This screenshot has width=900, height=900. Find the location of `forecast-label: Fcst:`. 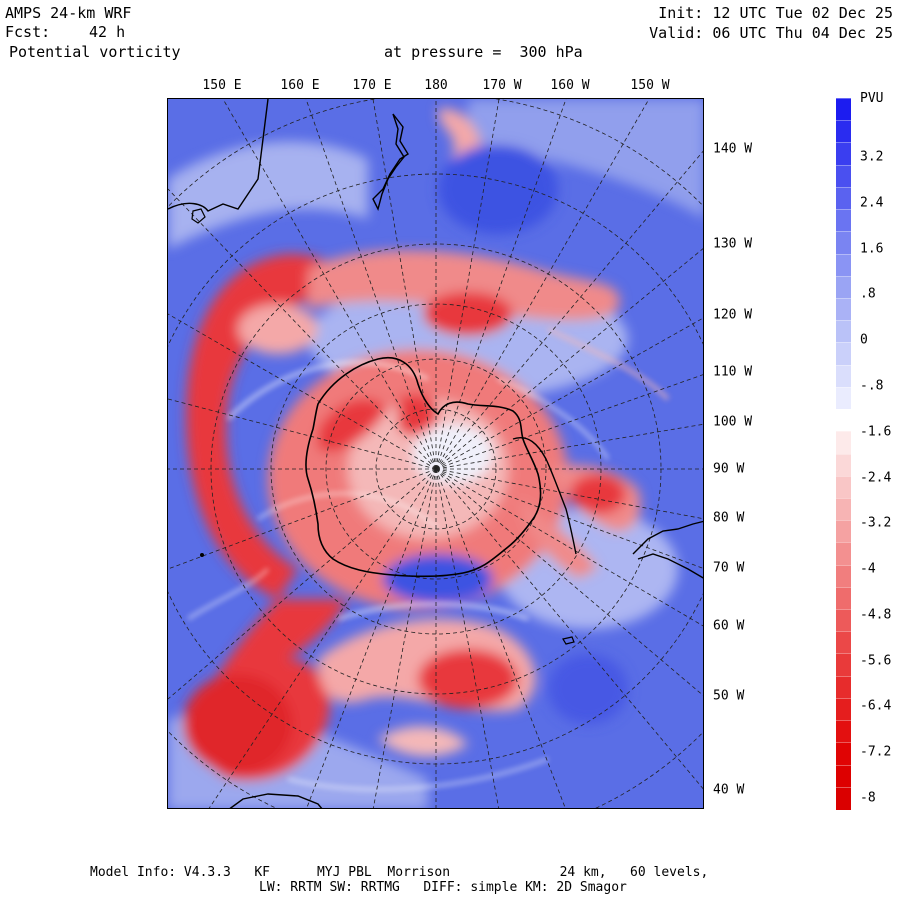

forecast-label: Fcst: is located at coordinates (28, 32).